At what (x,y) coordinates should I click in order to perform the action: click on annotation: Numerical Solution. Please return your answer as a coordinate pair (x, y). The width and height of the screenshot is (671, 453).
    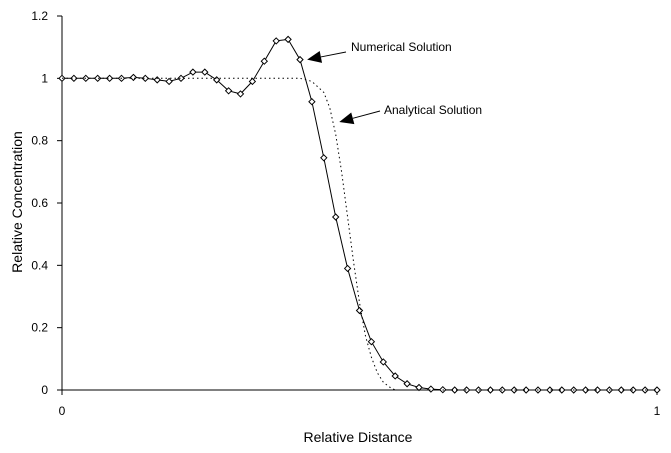
    Looking at the image, I should click on (379, 51).